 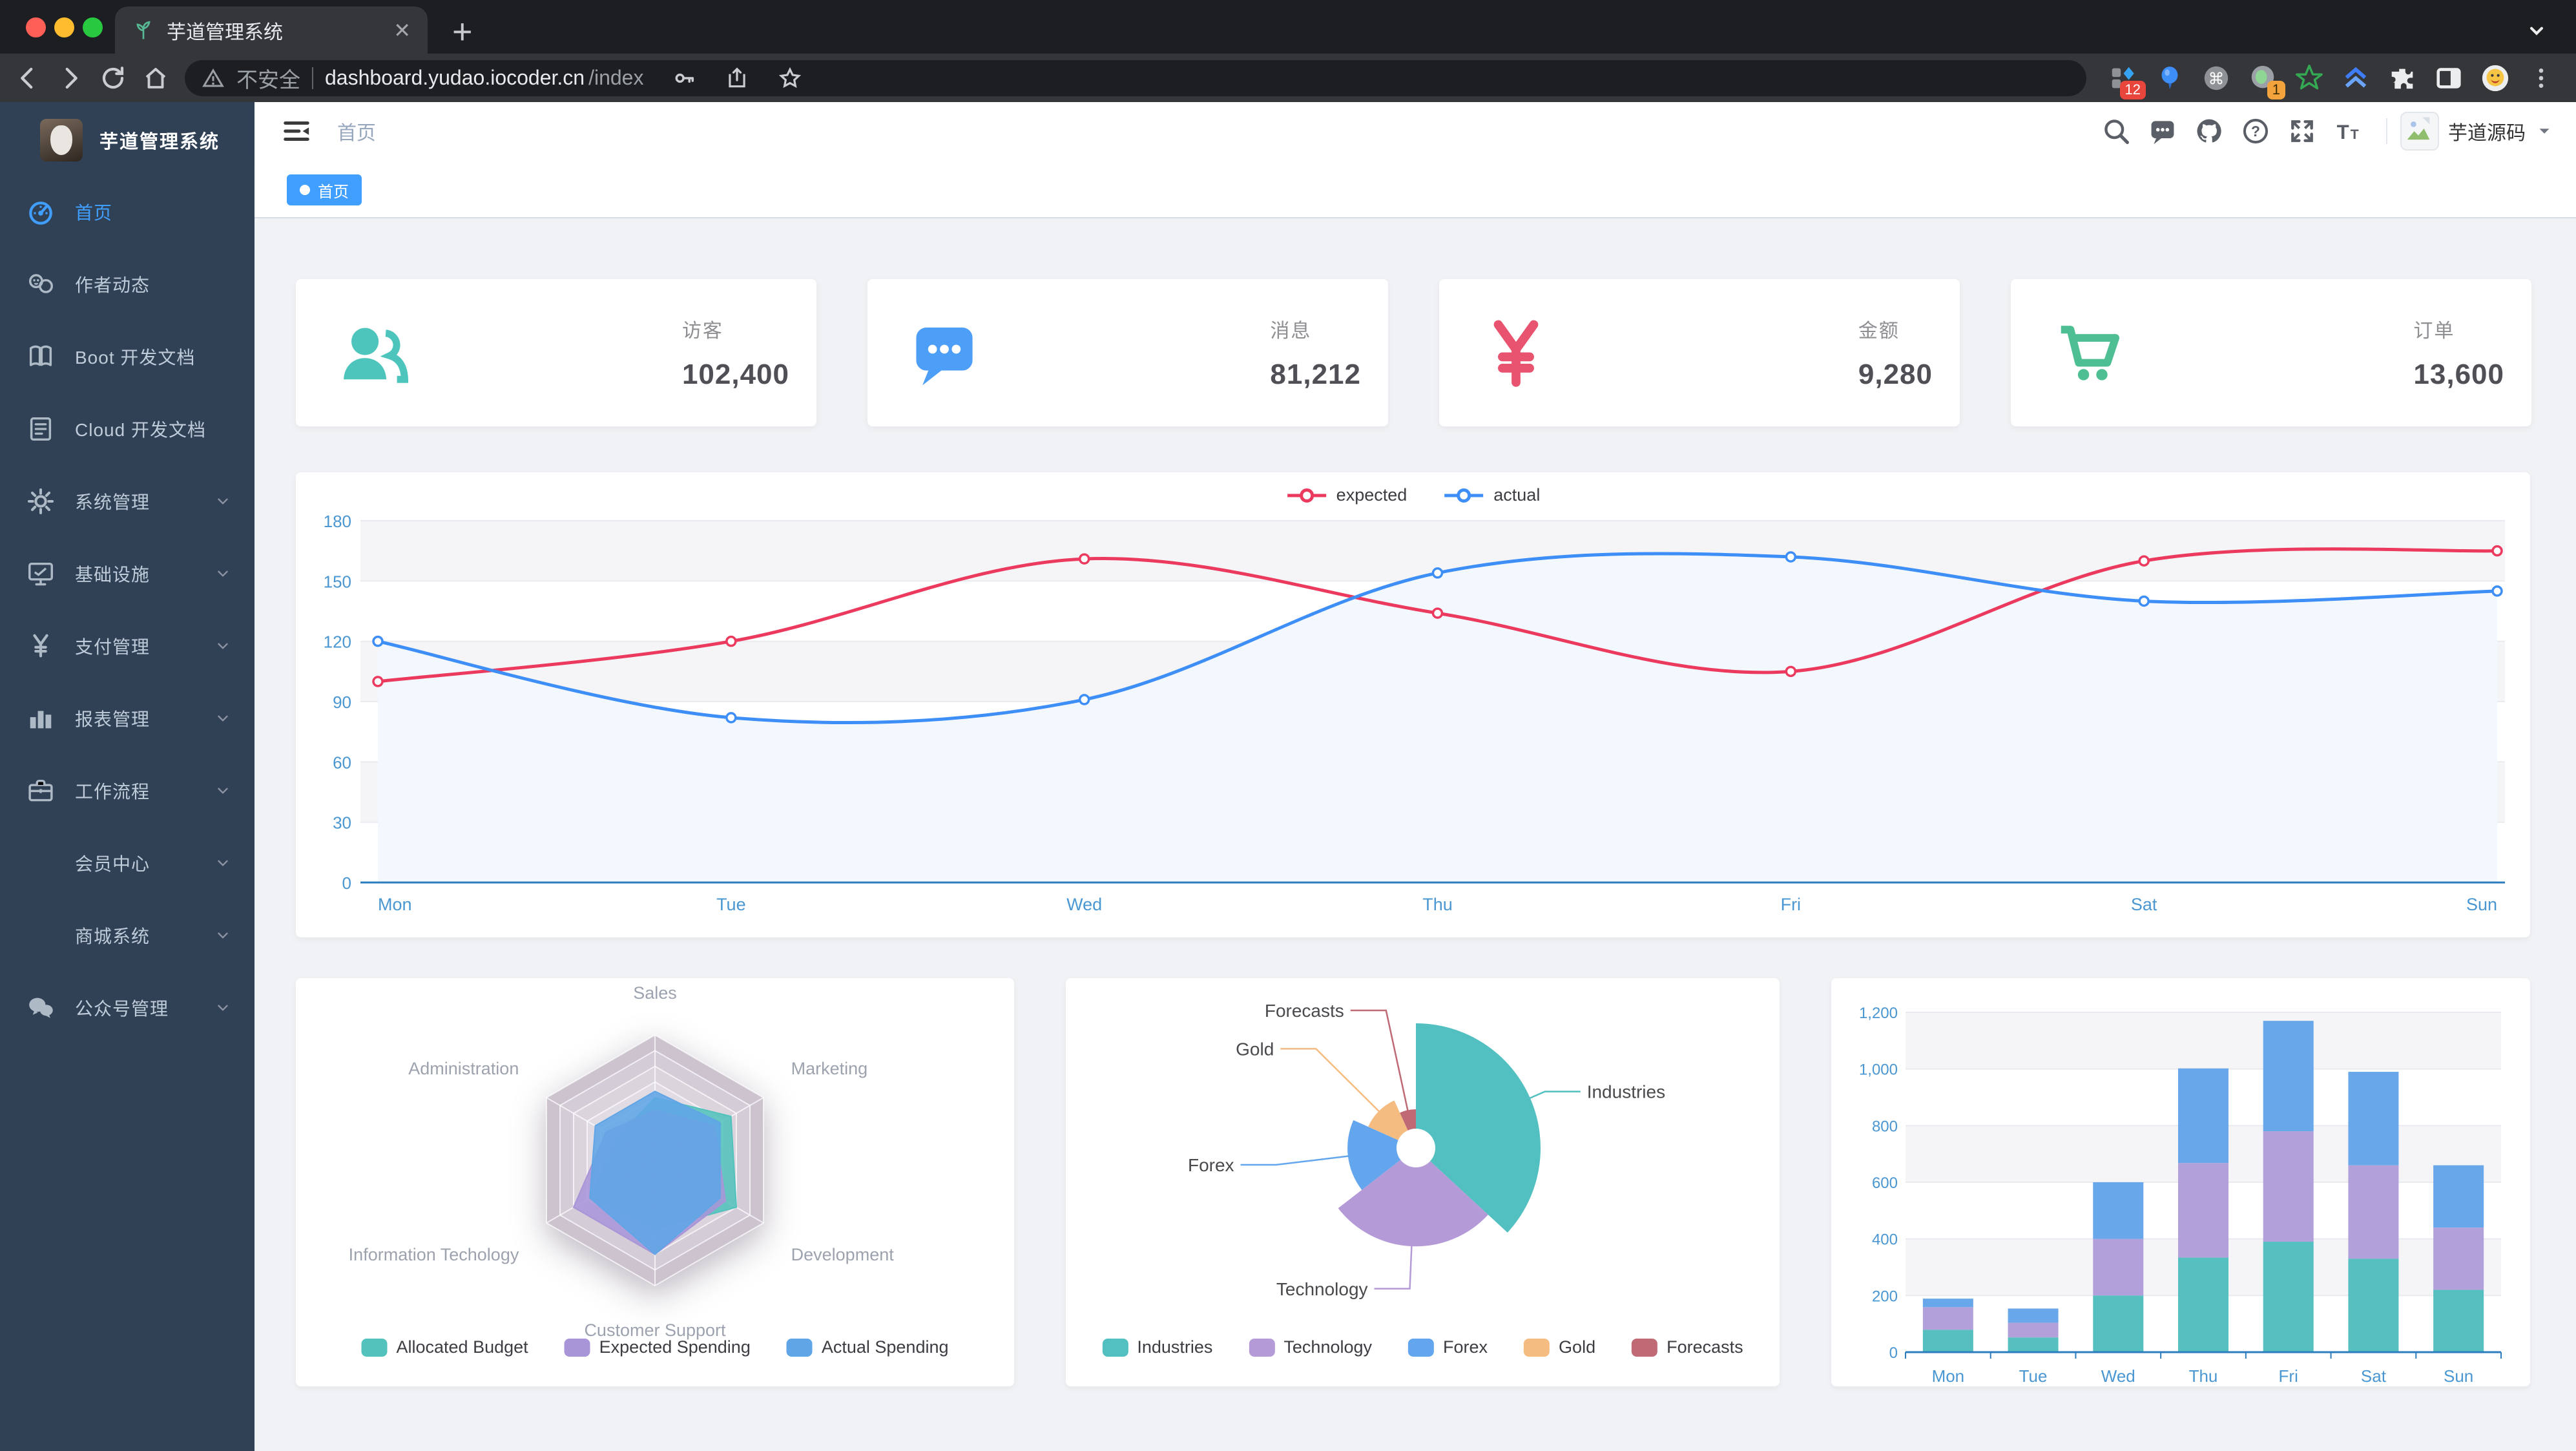 What do you see at coordinates (127, 212) in the screenshot?
I see `sidebar-item-0: 首页` at bounding box center [127, 212].